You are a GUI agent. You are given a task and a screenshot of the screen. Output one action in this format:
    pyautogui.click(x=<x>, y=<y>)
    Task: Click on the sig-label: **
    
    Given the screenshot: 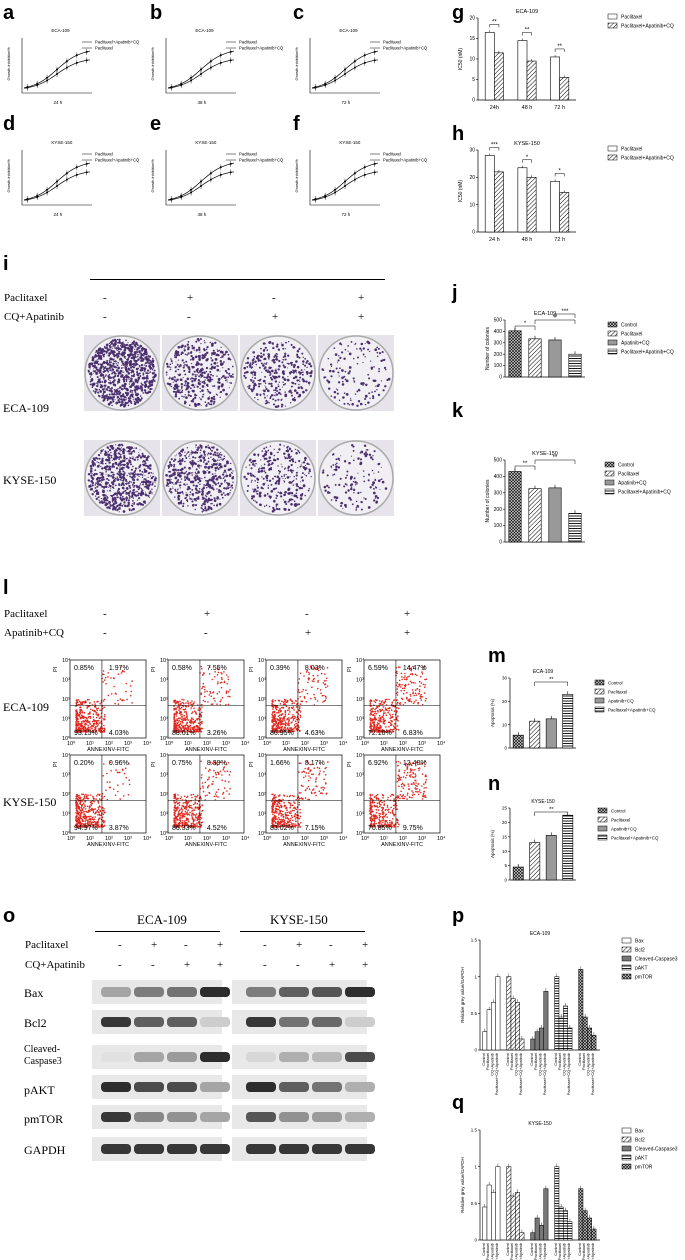 What is the action you would take?
    pyautogui.click(x=559, y=47)
    